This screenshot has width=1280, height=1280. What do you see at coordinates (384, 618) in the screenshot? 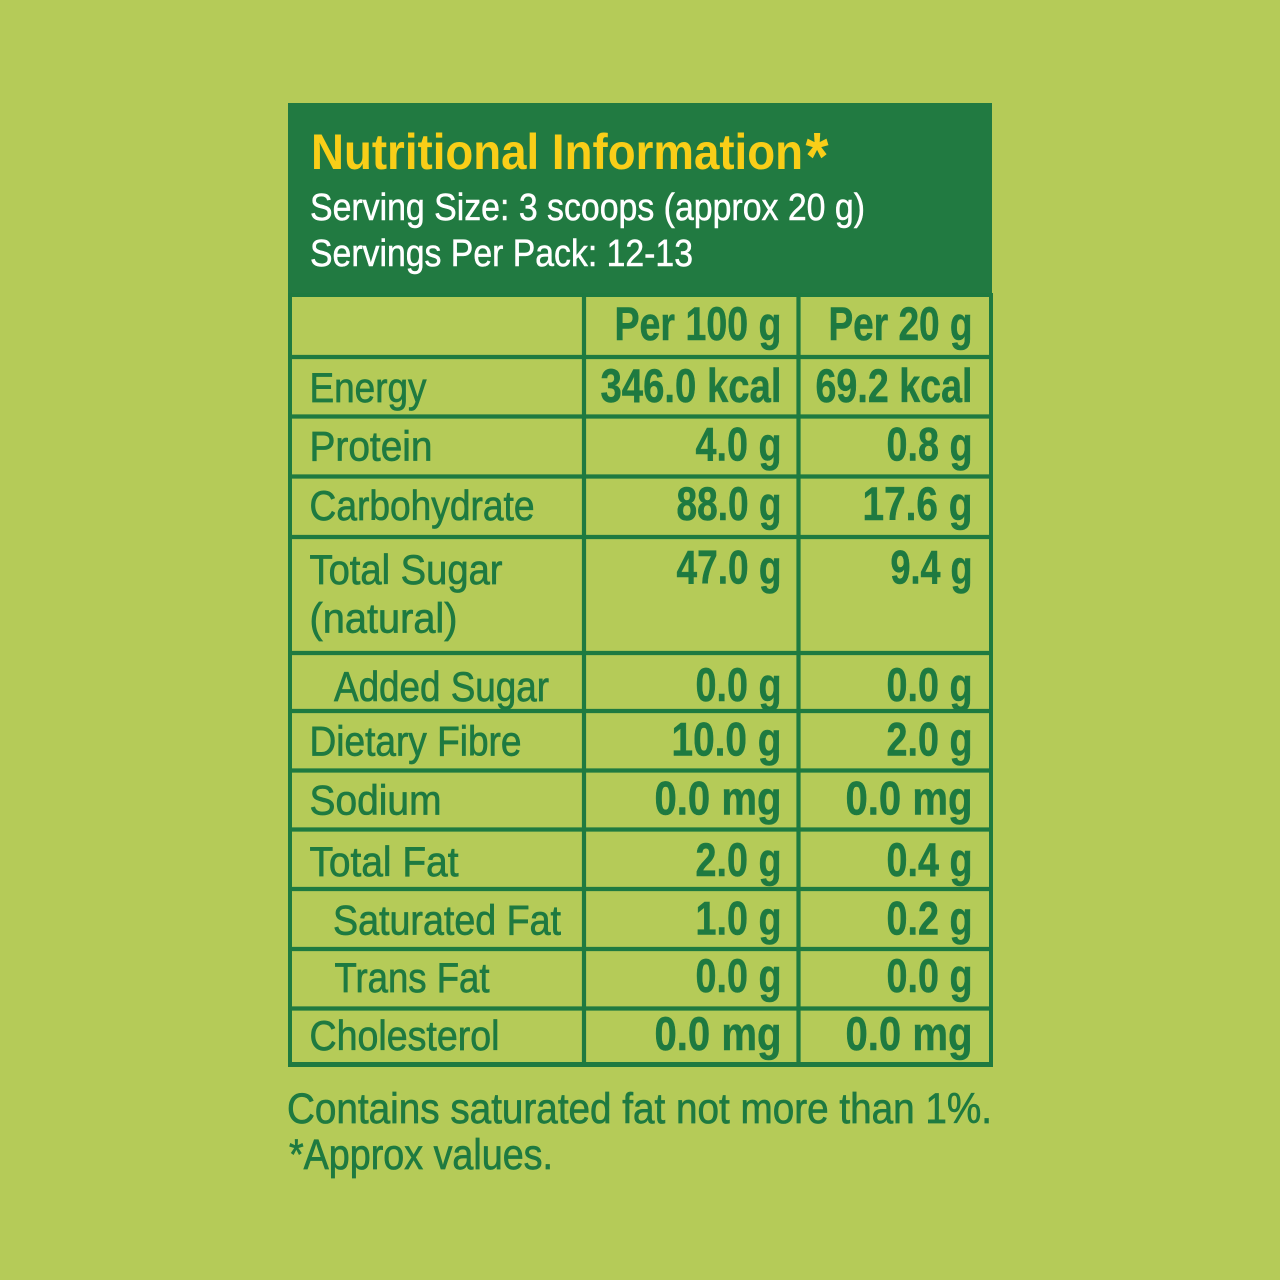
I see `svg-text: (natural)` at bounding box center [384, 618].